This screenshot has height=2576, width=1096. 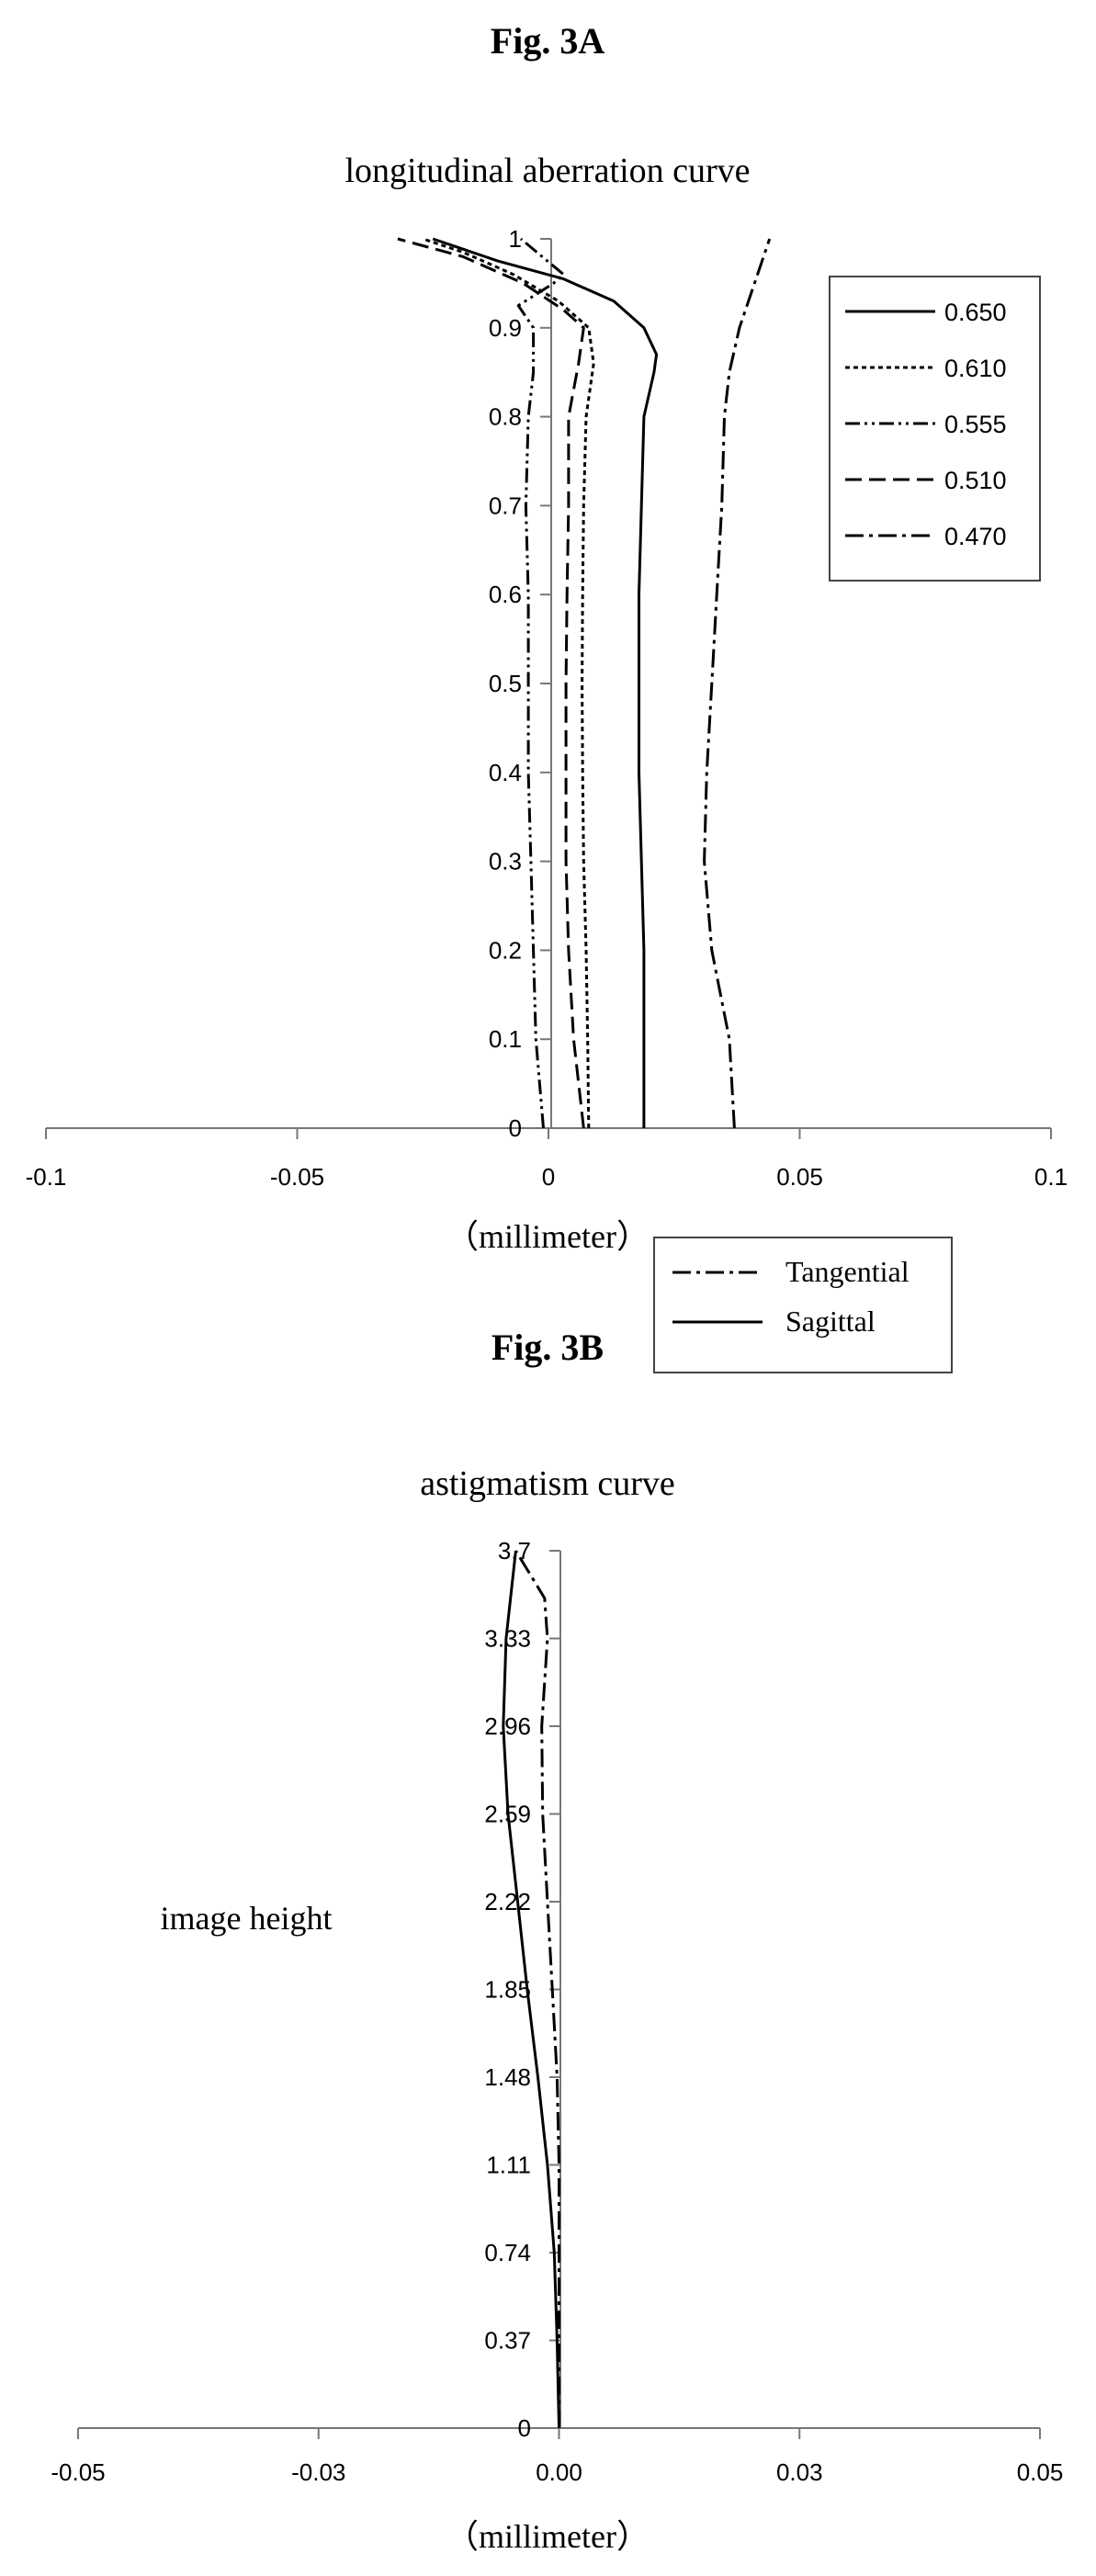 I want to click on legend: Tangential Sagittal, so click(x=803, y=1305).